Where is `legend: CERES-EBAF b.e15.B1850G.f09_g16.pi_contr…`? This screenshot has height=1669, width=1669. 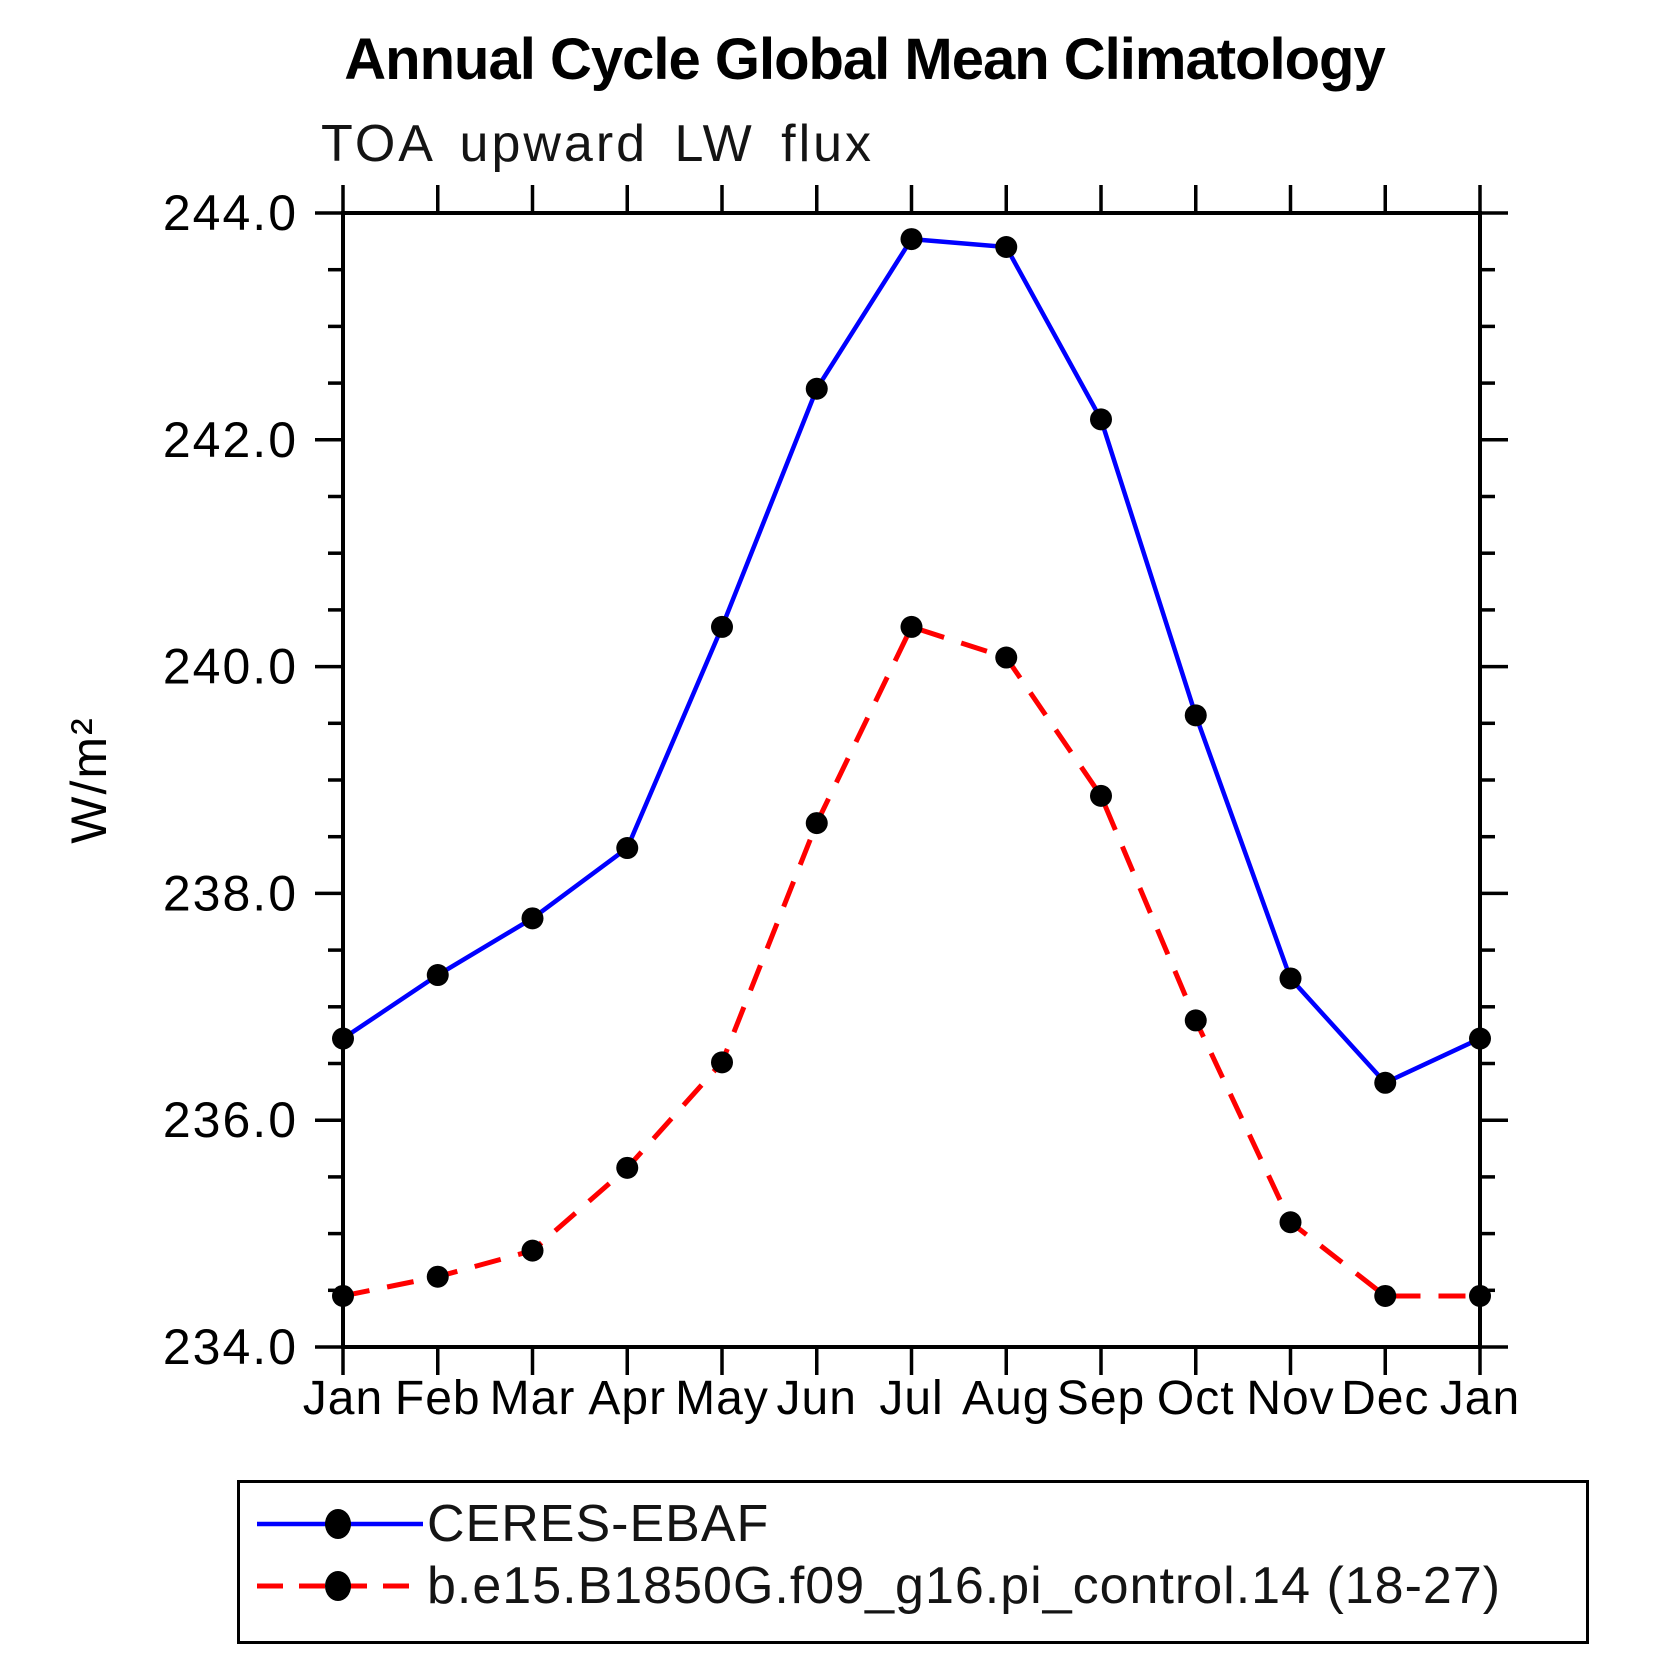
legend: CERES-EBAF b.e15.B1850G.f09_g16.pi_contr… is located at coordinates (913, 1562).